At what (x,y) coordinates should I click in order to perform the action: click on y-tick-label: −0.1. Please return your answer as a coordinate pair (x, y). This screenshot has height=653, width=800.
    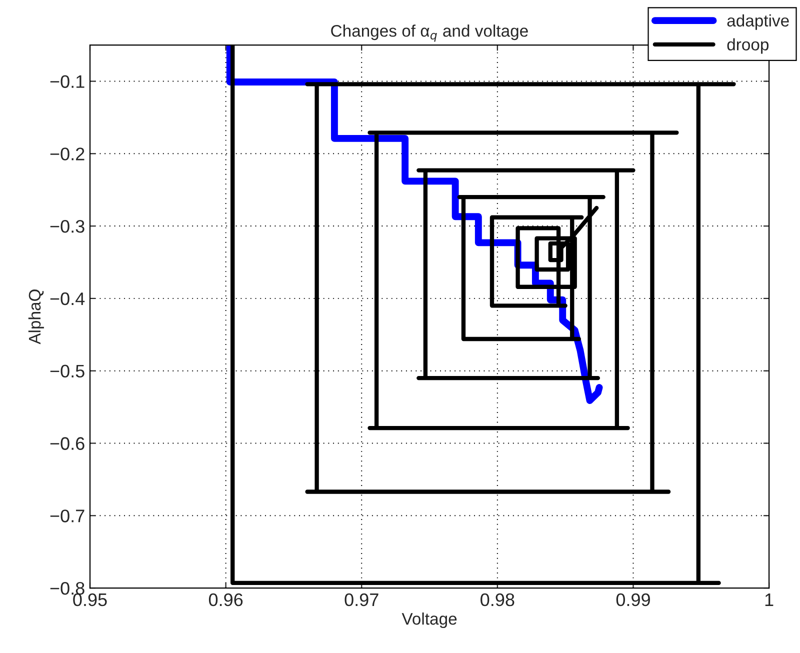
    Looking at the image, I should click on (67, 81).